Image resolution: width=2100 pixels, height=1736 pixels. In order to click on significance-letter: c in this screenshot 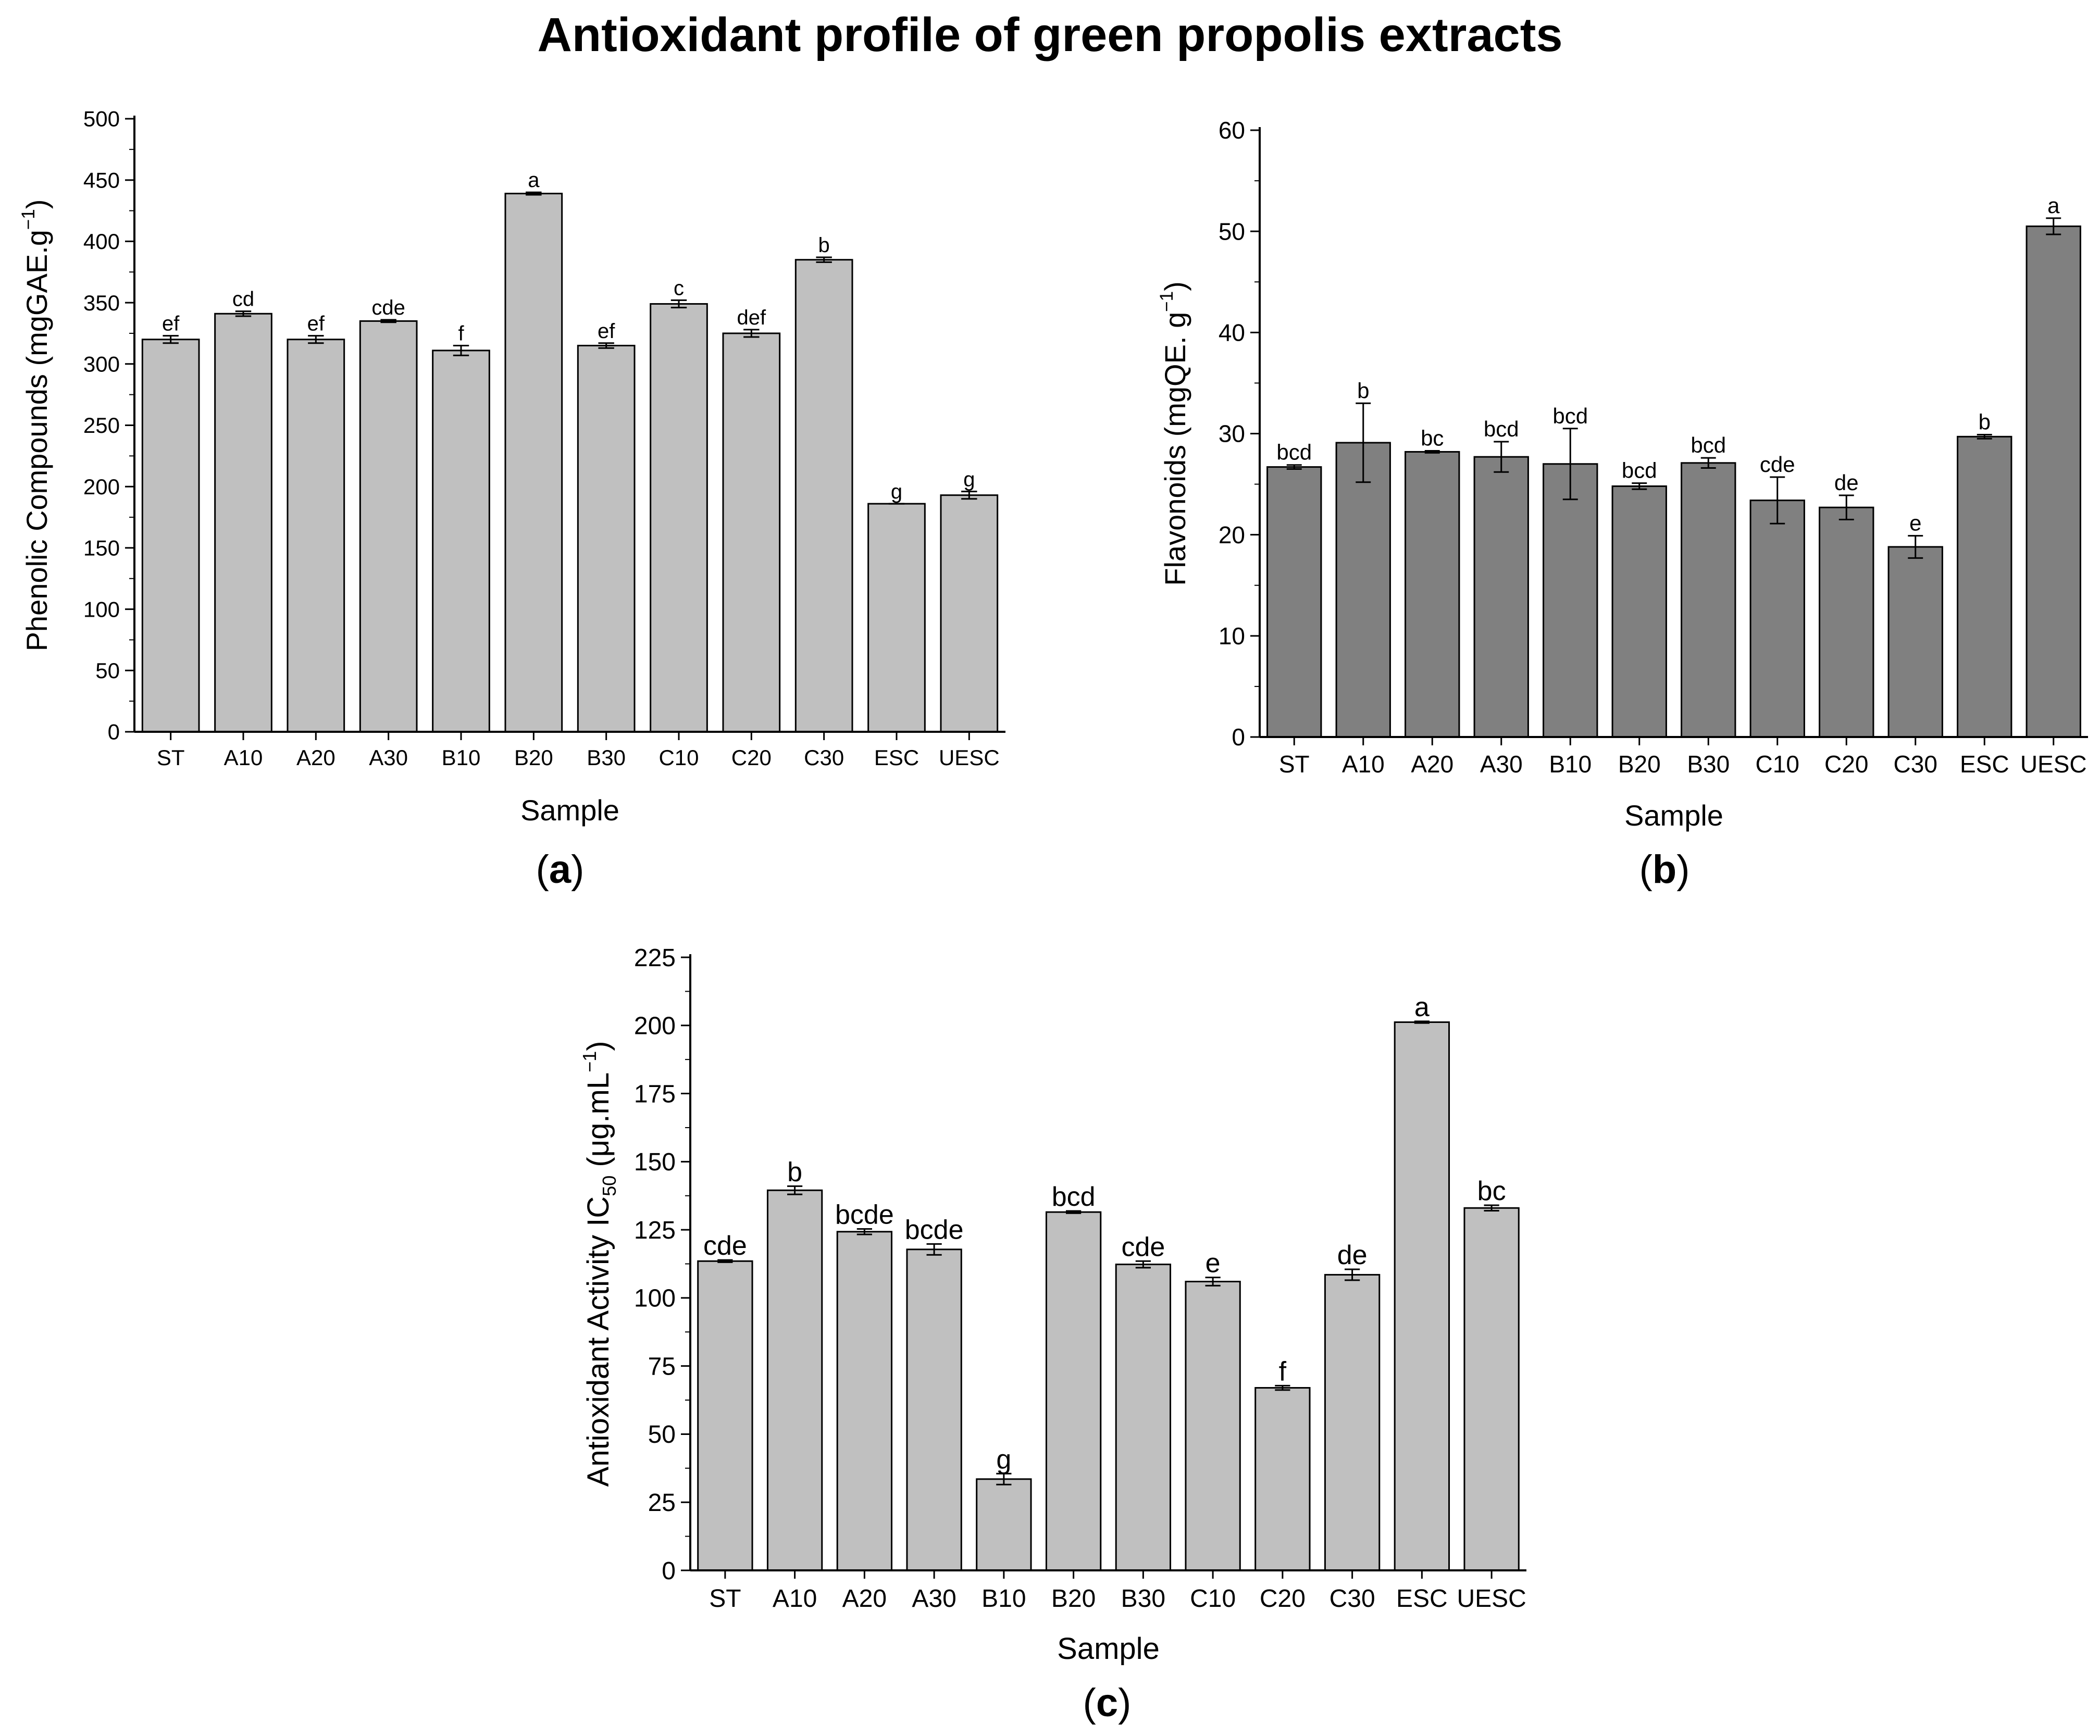, I will do `click(679, 288)`.